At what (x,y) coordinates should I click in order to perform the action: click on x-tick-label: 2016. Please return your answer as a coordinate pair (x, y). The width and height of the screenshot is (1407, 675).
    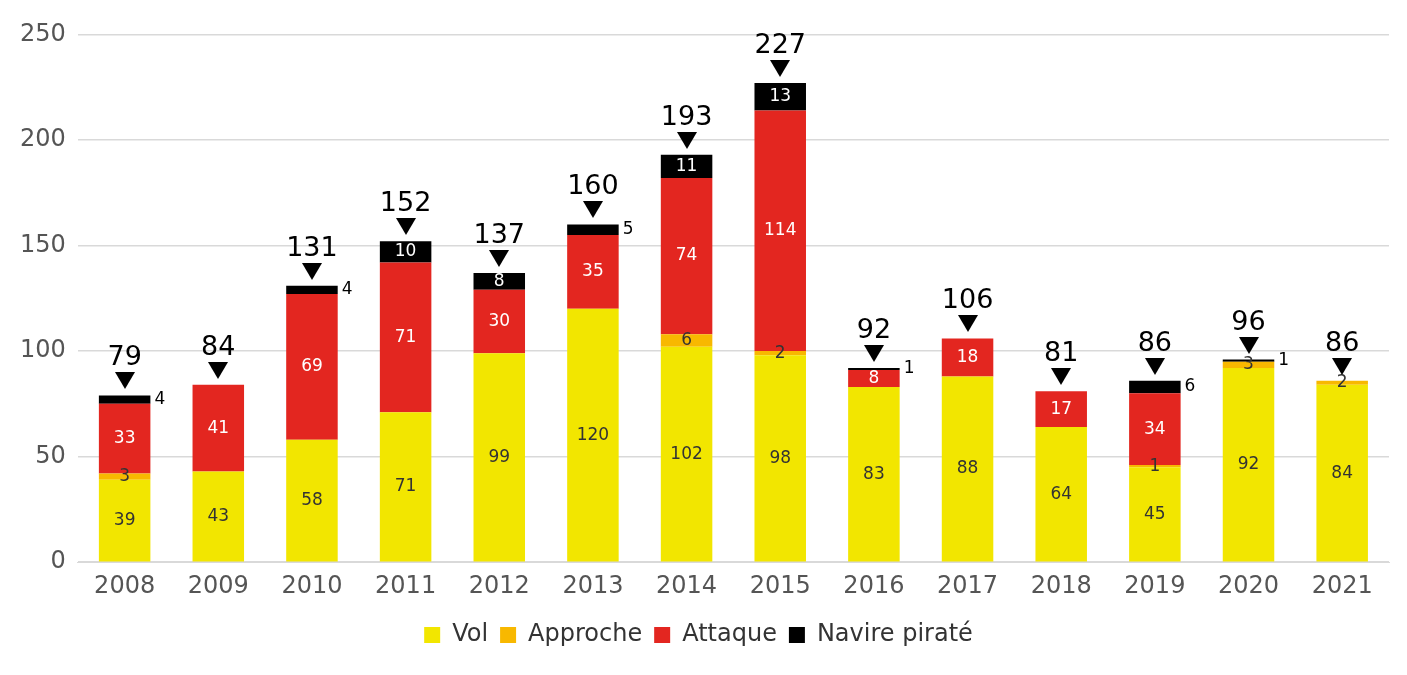
    Looking at the image, I should click on (874, 584).